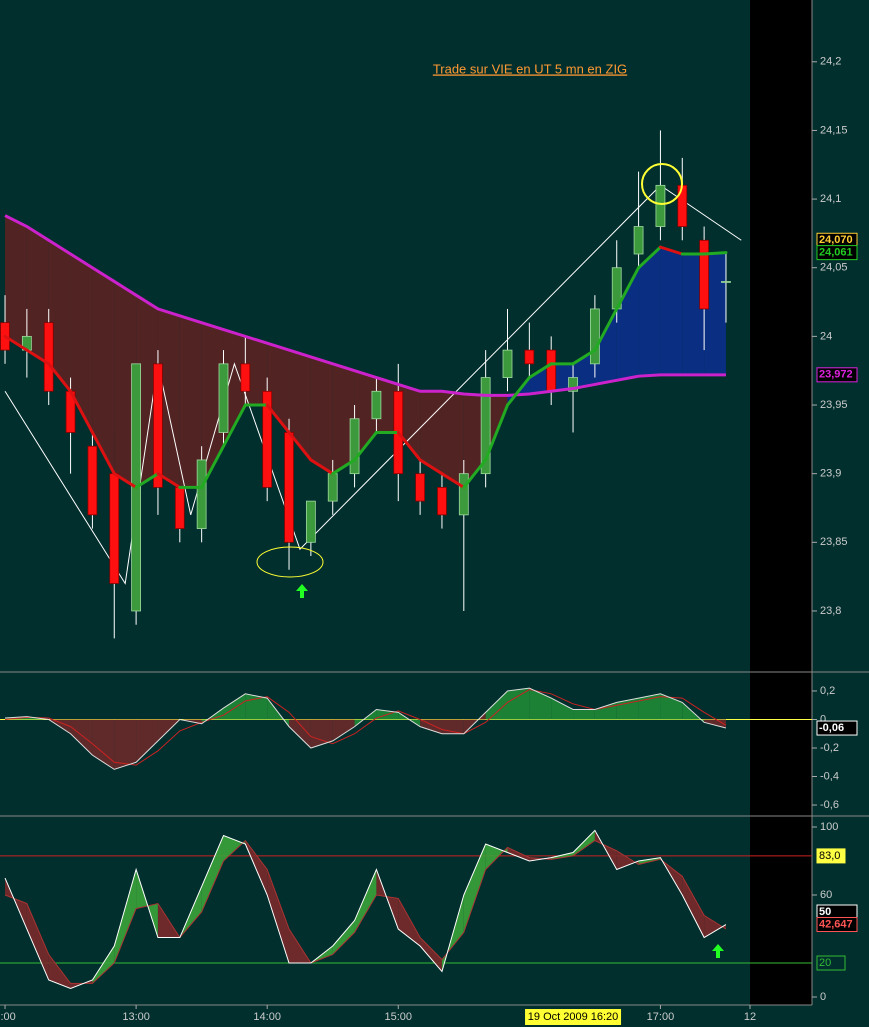 This screenshot has height=1027, width=869. Describe the element at coordinates (830, 62) in the screenshot. I see `y-tick-label: 24,2` at that location.